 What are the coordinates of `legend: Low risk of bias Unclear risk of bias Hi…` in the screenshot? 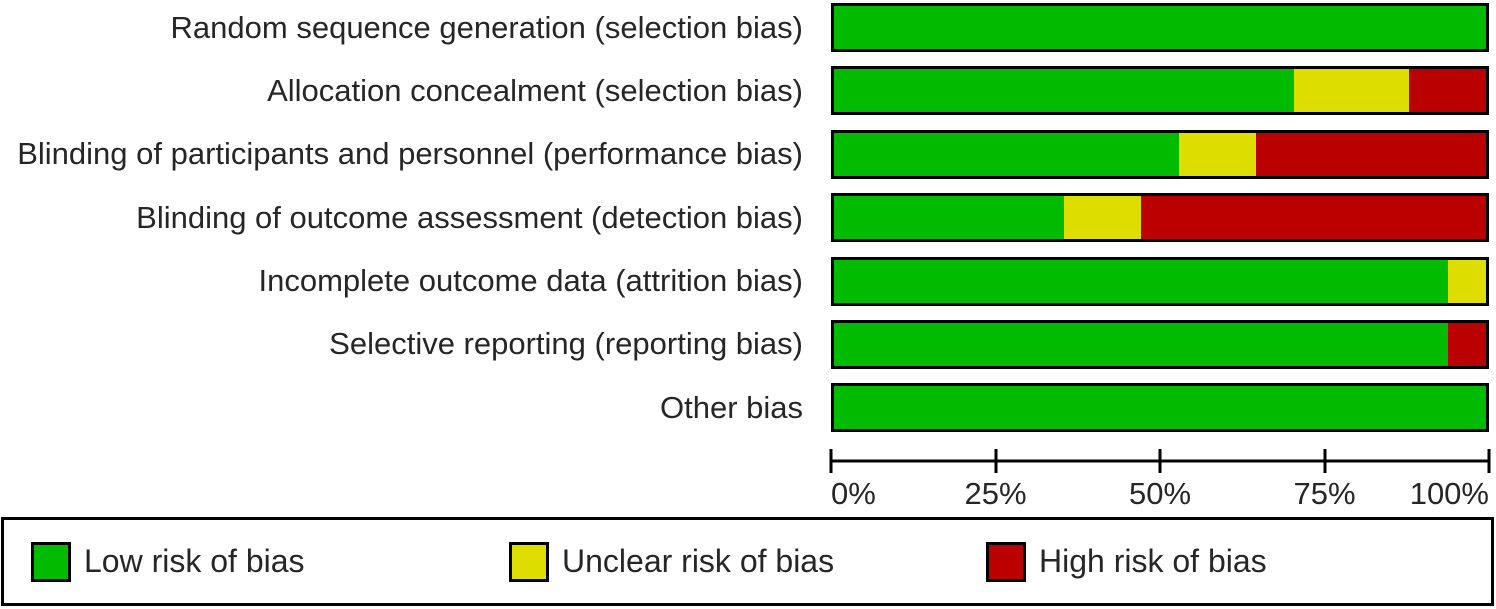 It's located at (747, 561).